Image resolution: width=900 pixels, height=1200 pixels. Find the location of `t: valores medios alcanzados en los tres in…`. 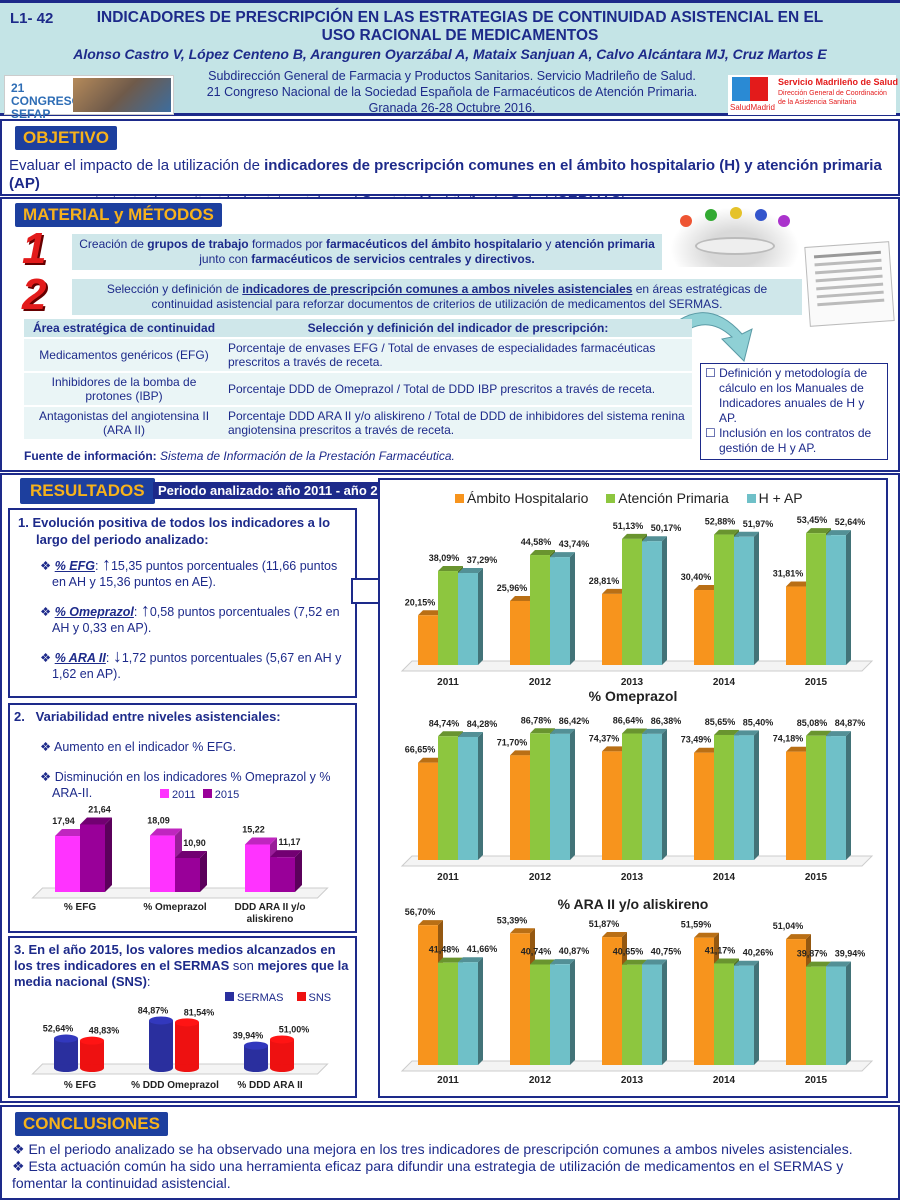

t: valores medios alcanzados en los tres in… is located at coordinates (175, 957).